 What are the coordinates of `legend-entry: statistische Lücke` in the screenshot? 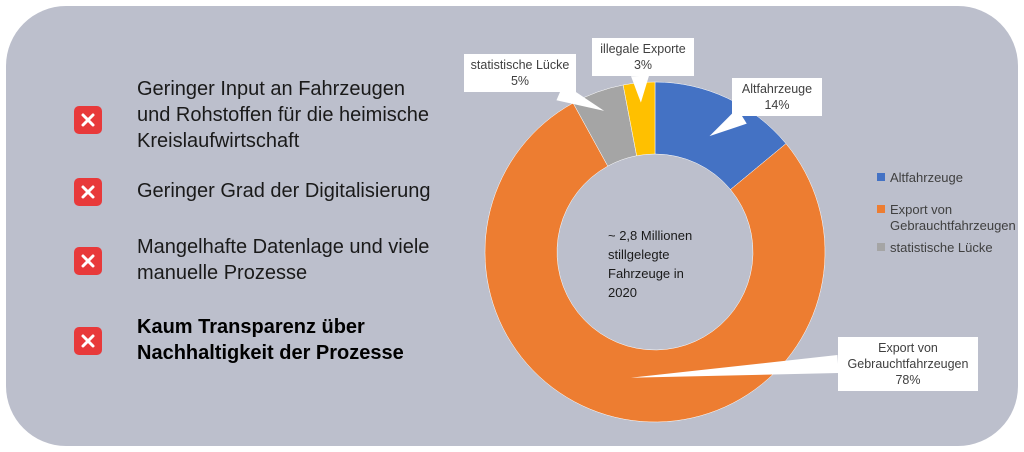 It's located at (935, 247).